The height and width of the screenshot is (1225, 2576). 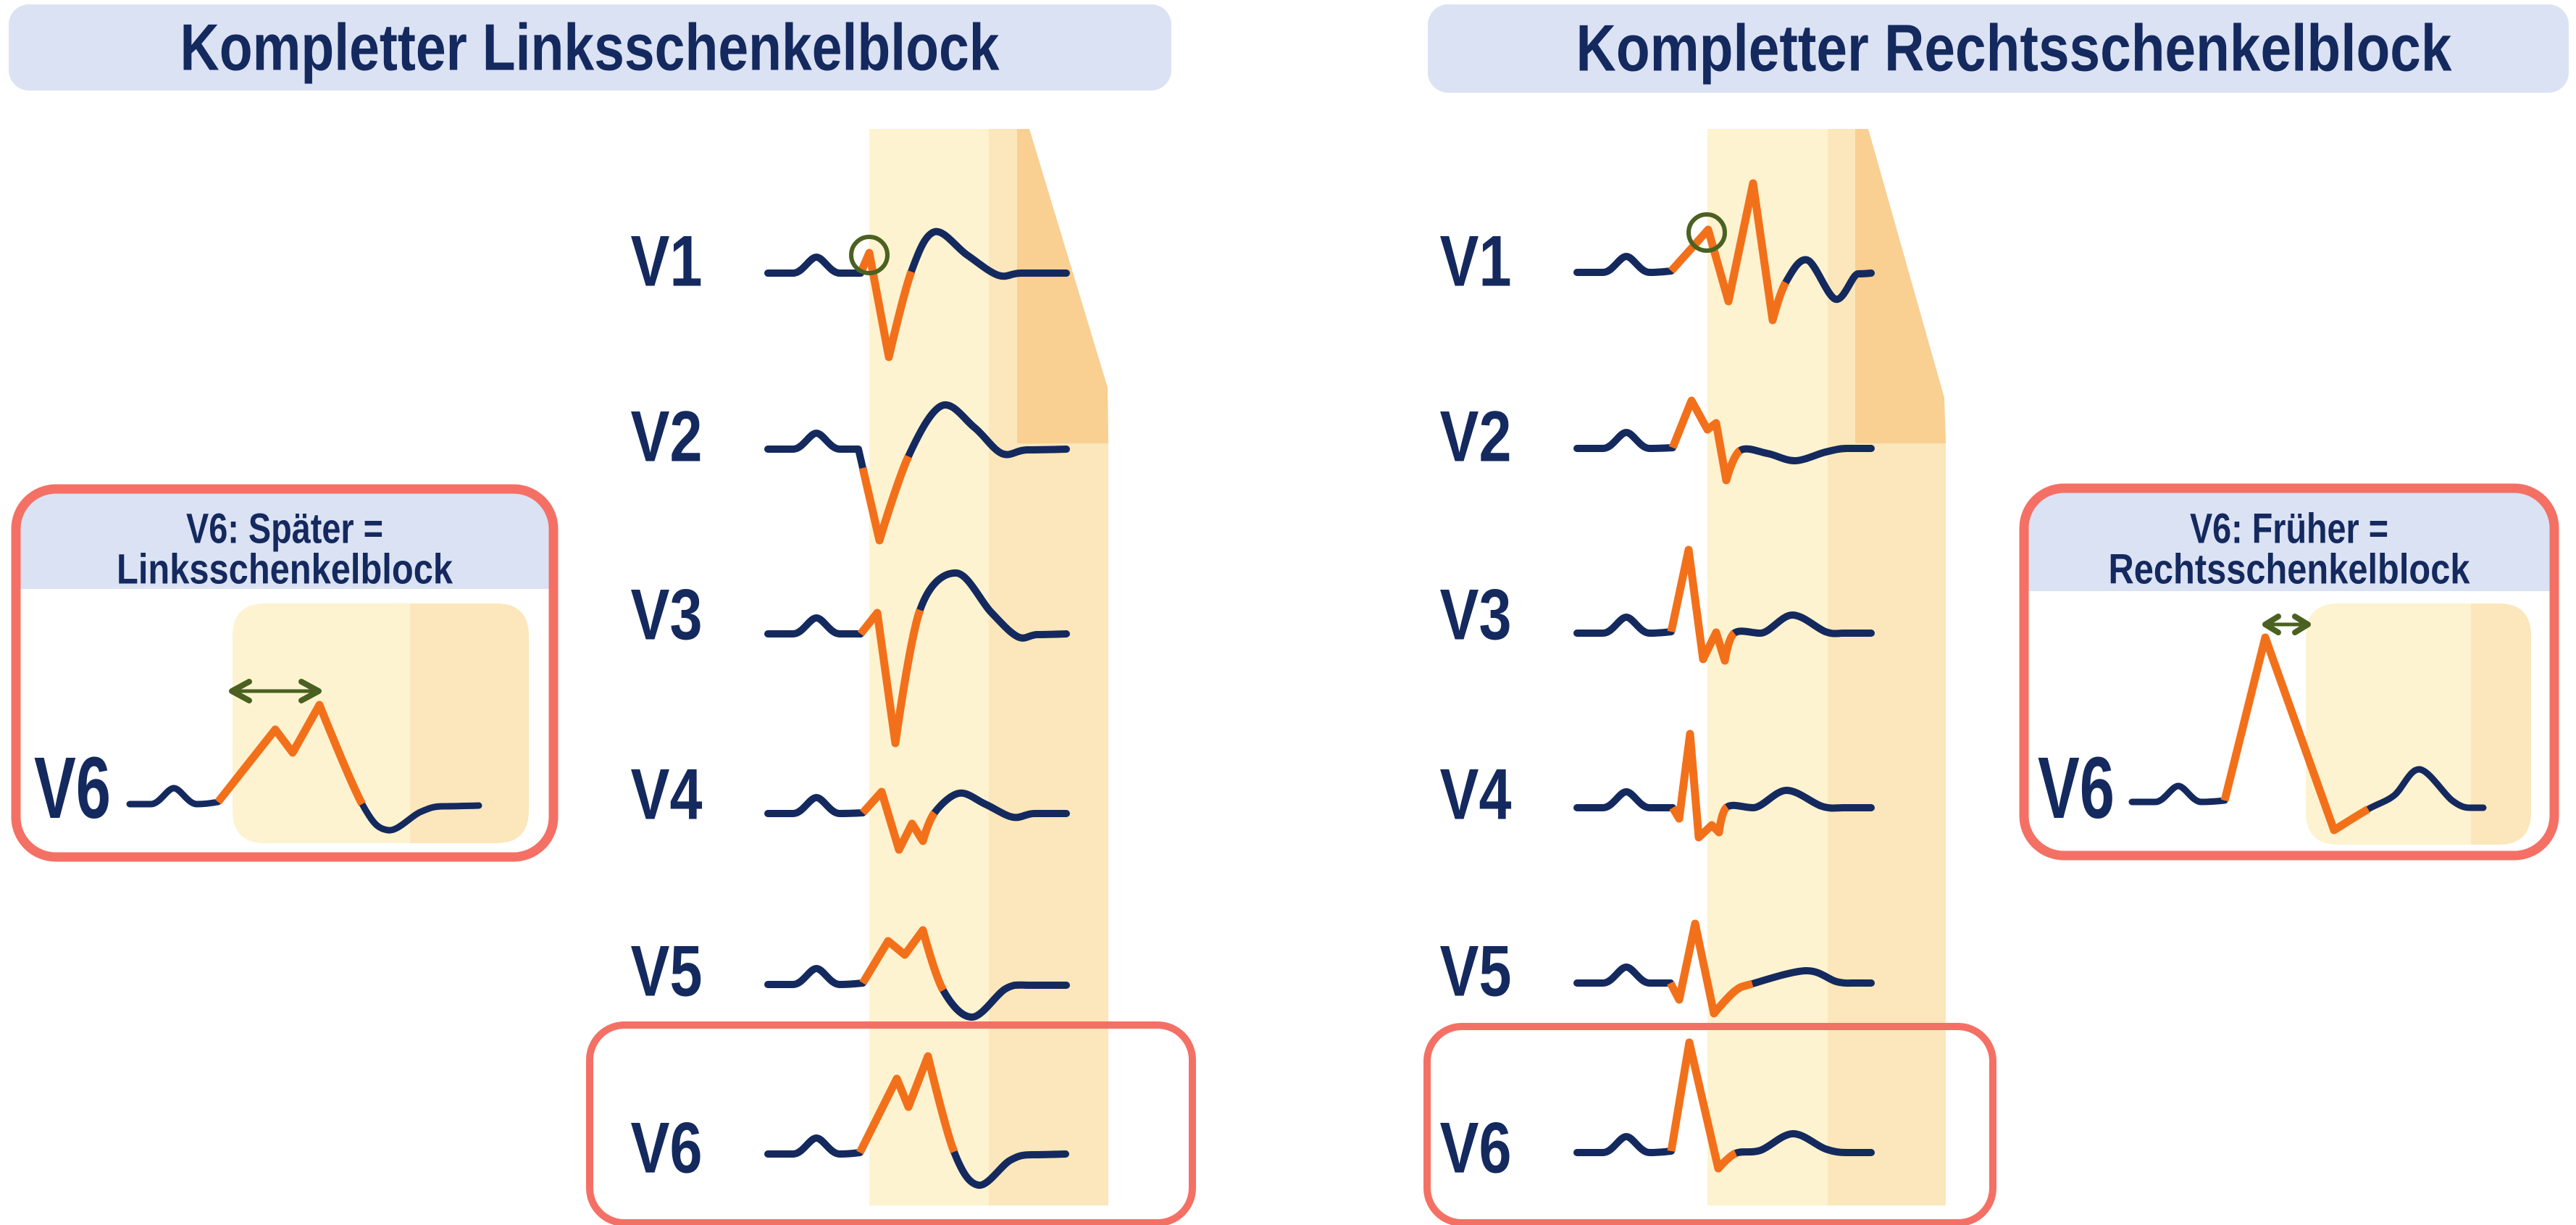 What do you see at coordinates (2290, 569) in the screenshot?
I see `svg-text: Rechtsschenkelblock` at bounding box center [2290, 569].